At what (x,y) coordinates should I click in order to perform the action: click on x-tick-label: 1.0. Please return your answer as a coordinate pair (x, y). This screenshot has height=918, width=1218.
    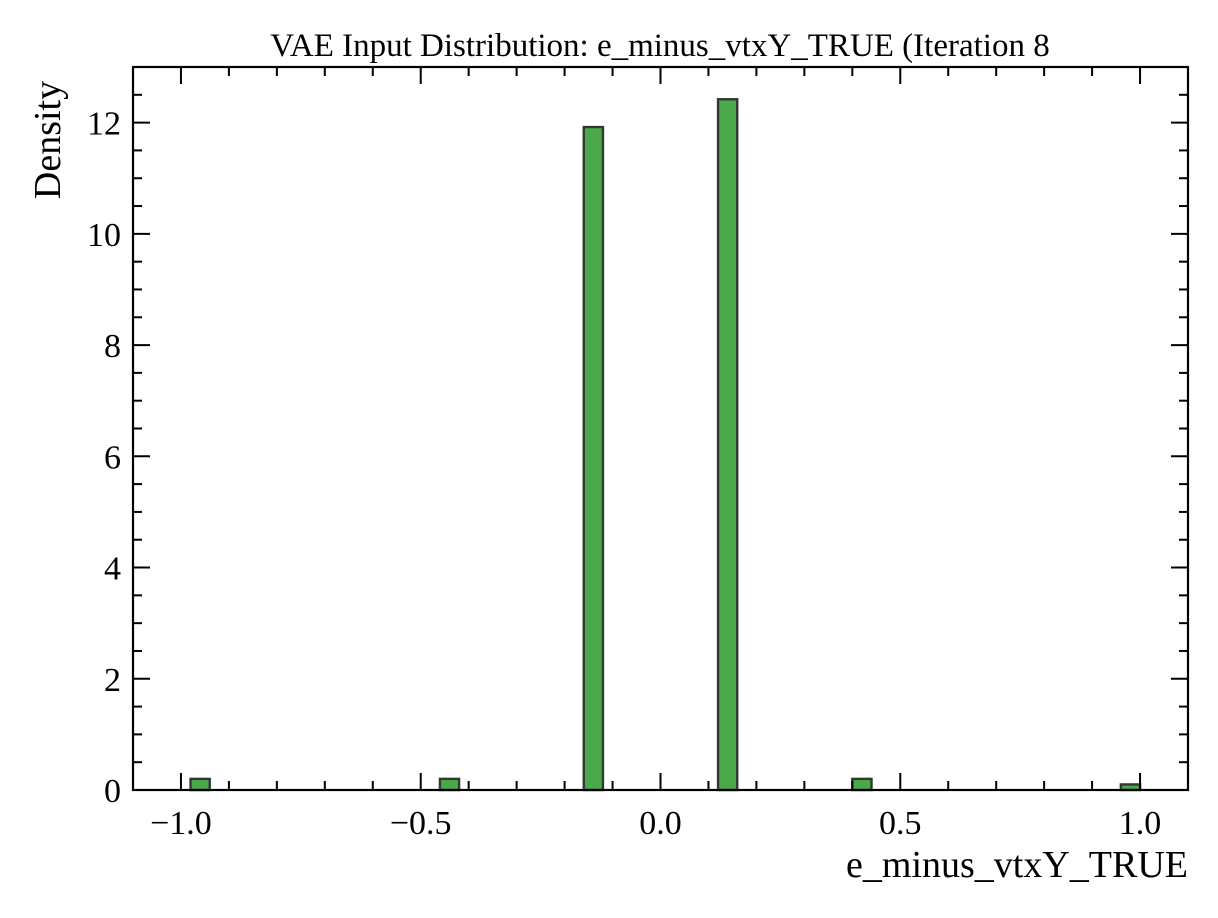
    Looking at the image, I should click on (1140, 823).